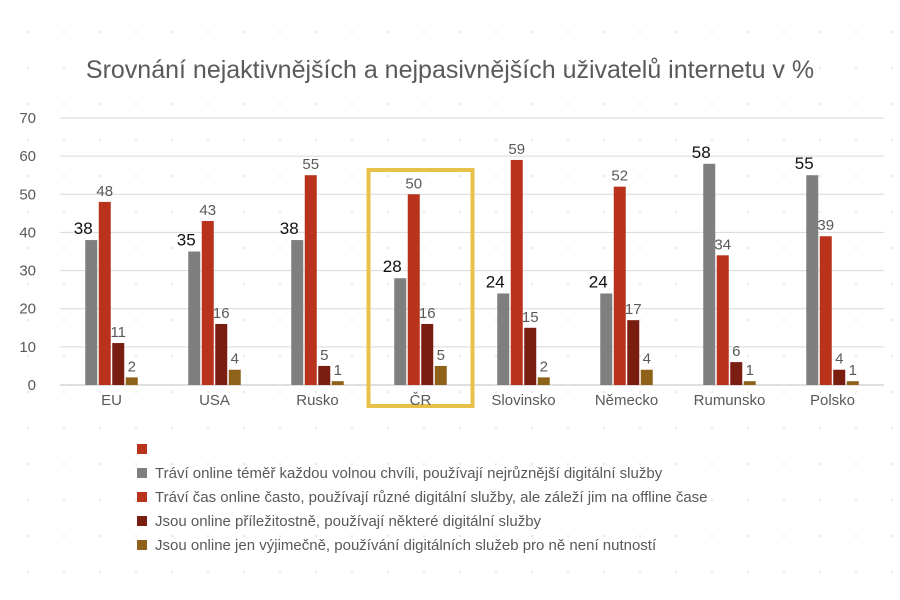  Describe the element at coordinates (619, 176) in the screenshot. I see `data-label: 52` at that location.